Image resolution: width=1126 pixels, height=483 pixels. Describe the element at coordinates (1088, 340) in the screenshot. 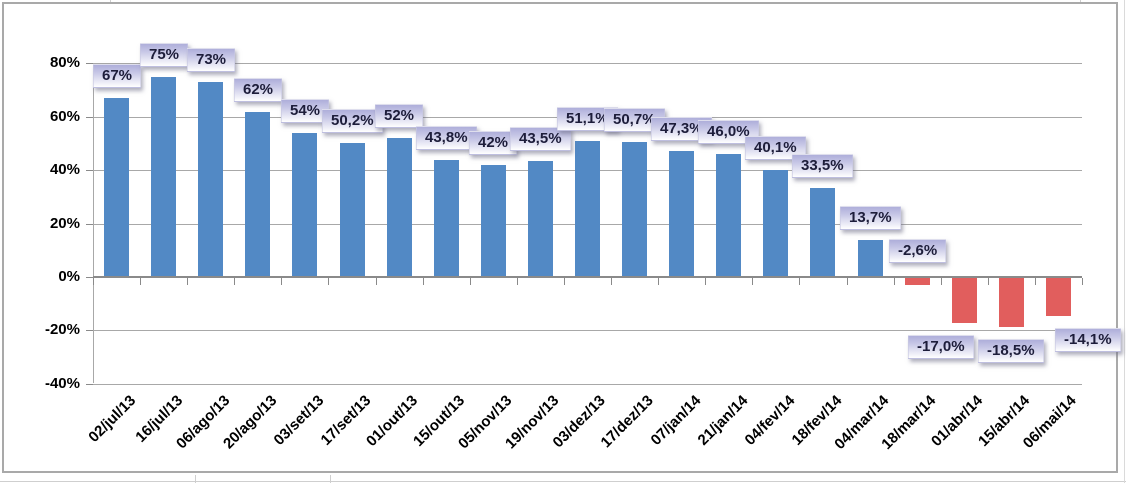

I see `data-label: -14,1%` at that location.